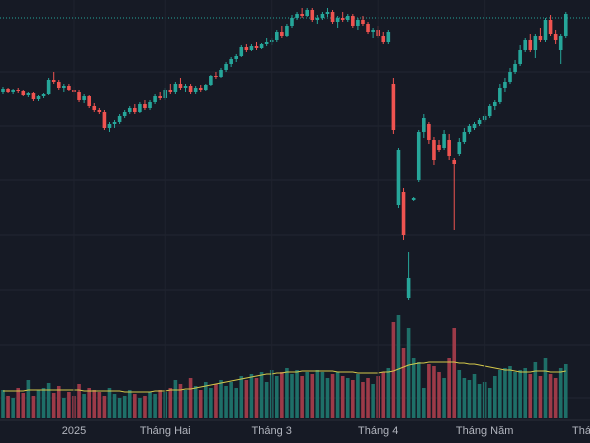 Image resolution: width=590 pixels, height=443 pixels. What do you see at coordinates (581, 431) in the screenshot?
I see `x-tick-label: Thá` at bounding box center [581, 431].